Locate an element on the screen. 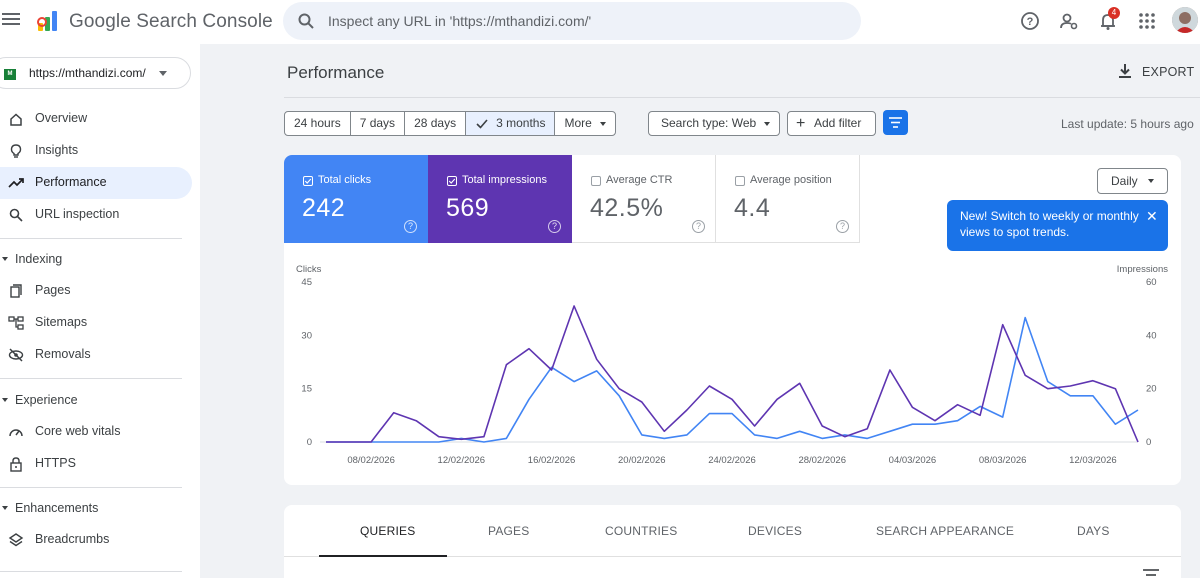 This screenshot has height=578, width=1200. sidebar-item-label: Sitemaps is located at coordinates (61, 322).